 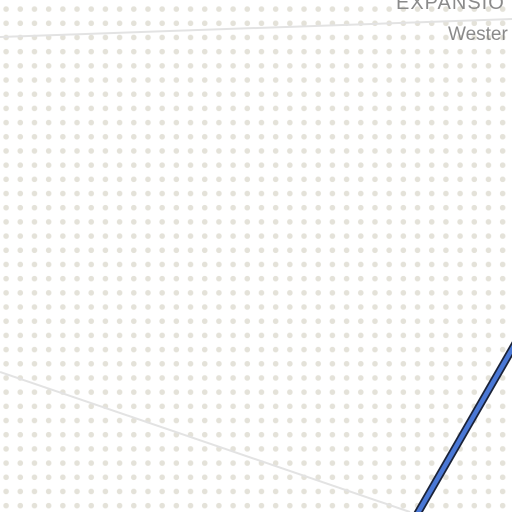 I want to click on road-top, so click(x=256, y=28).